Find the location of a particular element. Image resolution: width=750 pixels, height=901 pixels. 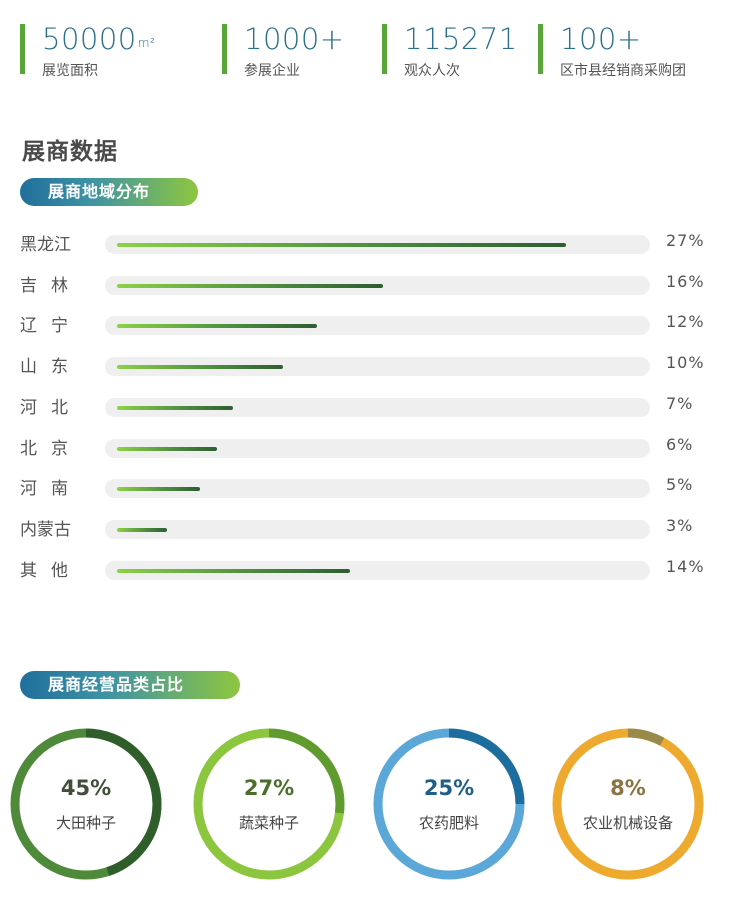

region-row: 黑龙江 27% is located at coordinates (375, 241).